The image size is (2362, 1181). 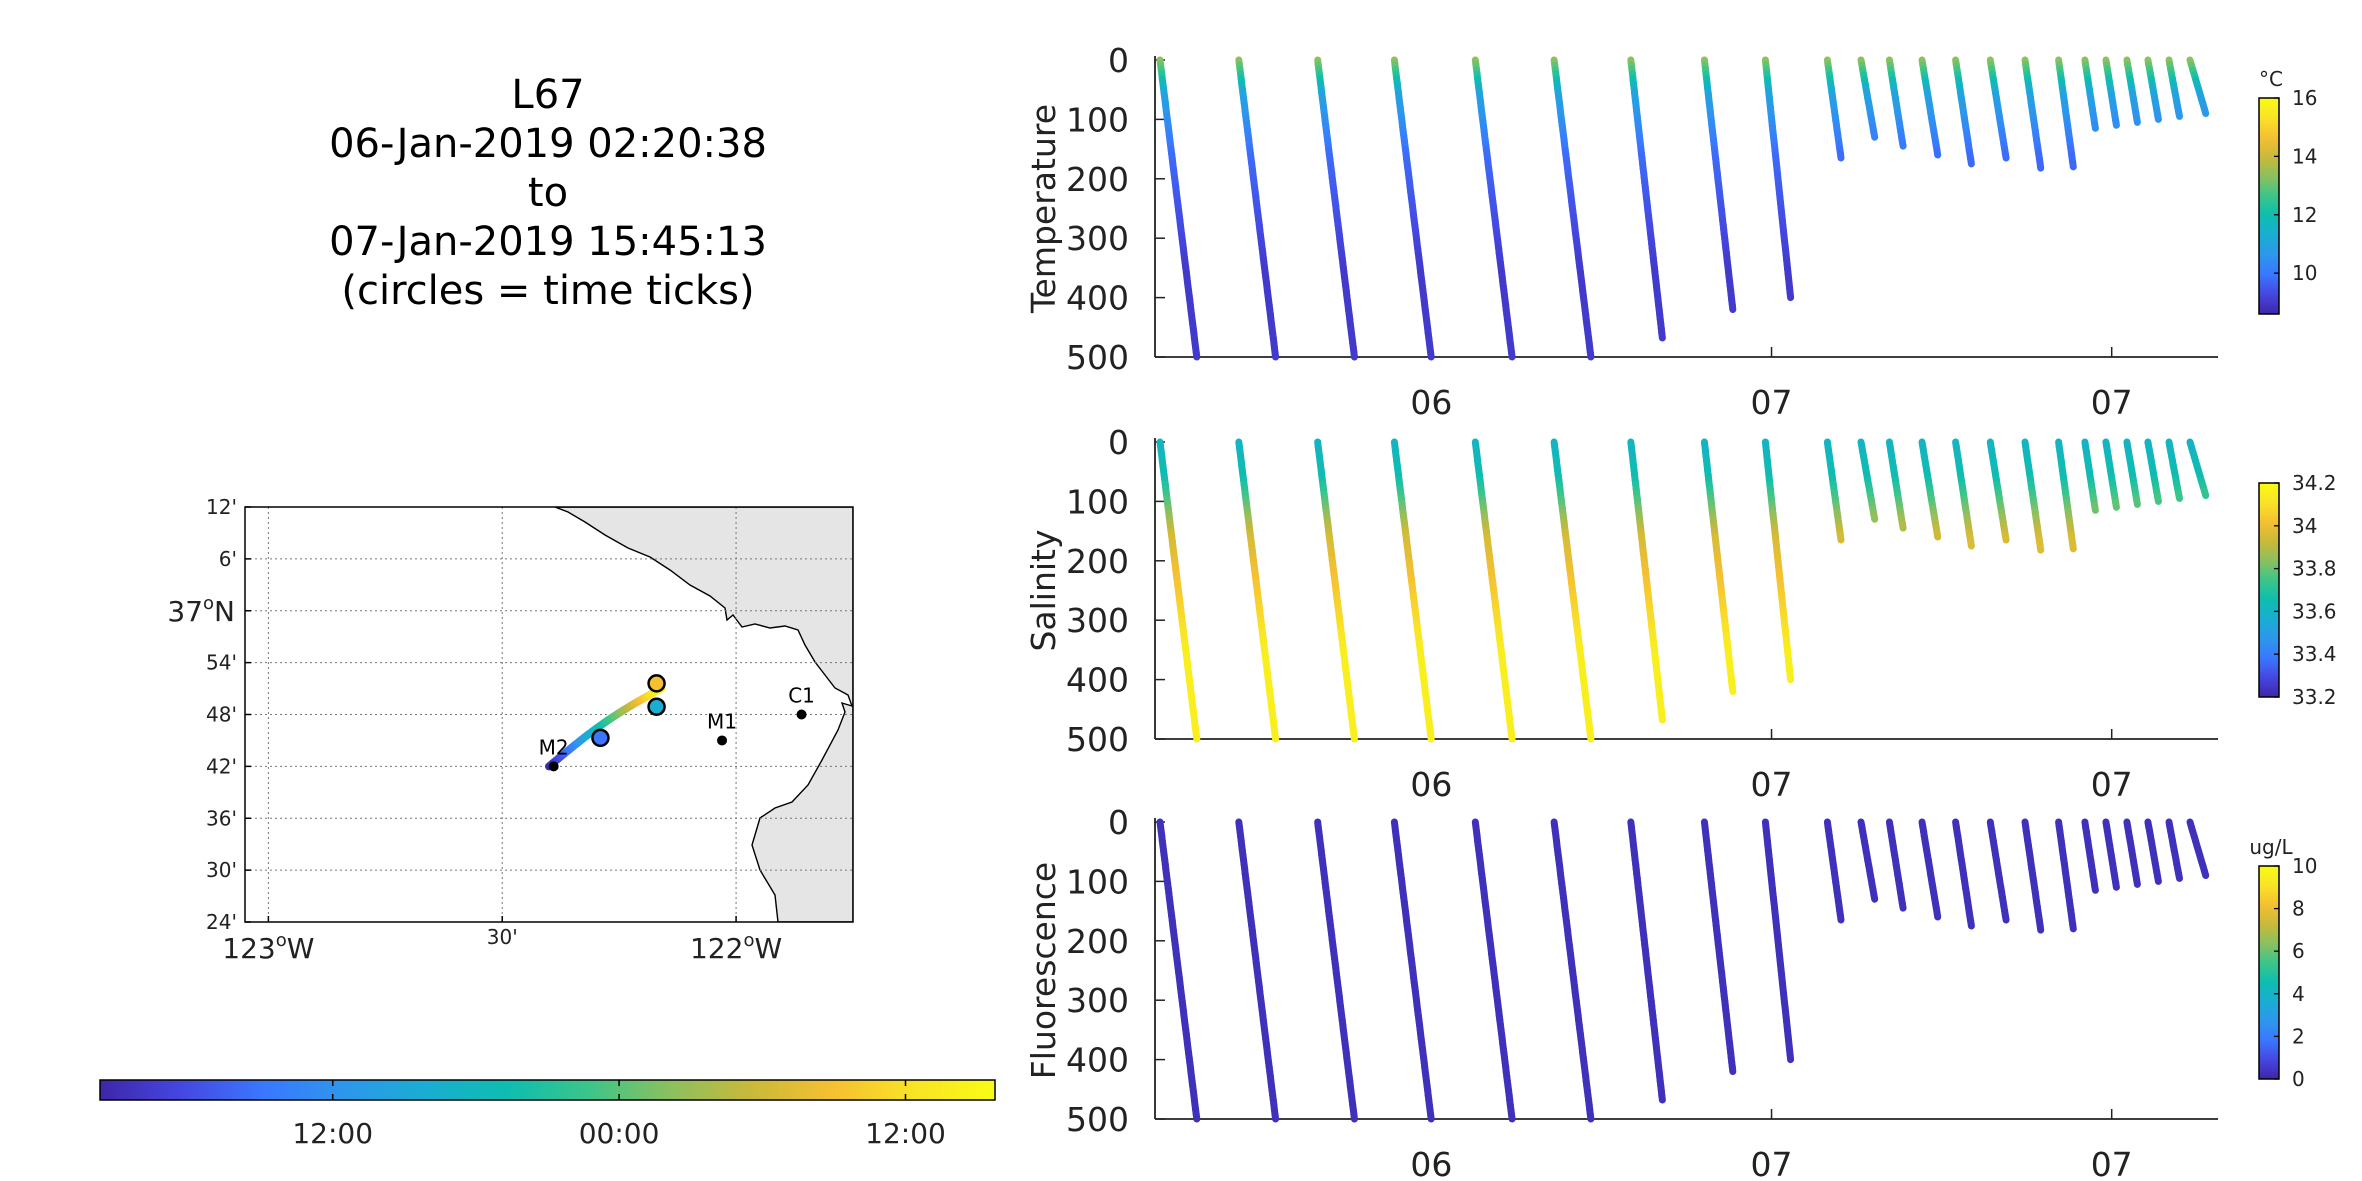 I want to click on map-lat-label: 36', so click(x=221, y=818).